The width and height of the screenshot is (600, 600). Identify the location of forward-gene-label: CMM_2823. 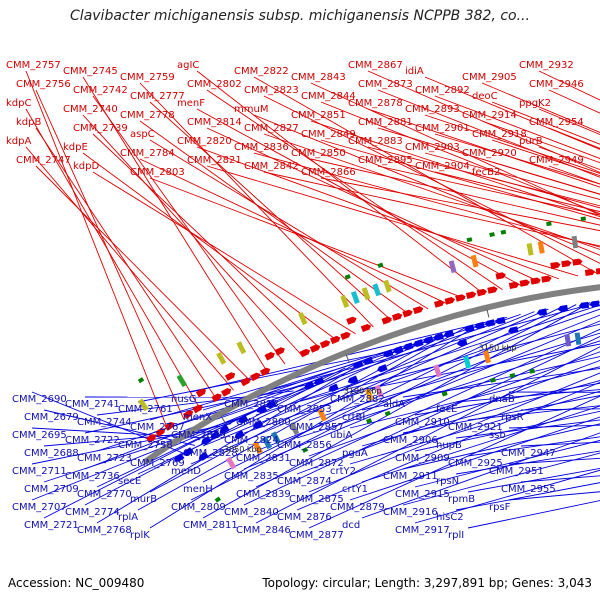
(271, 90).